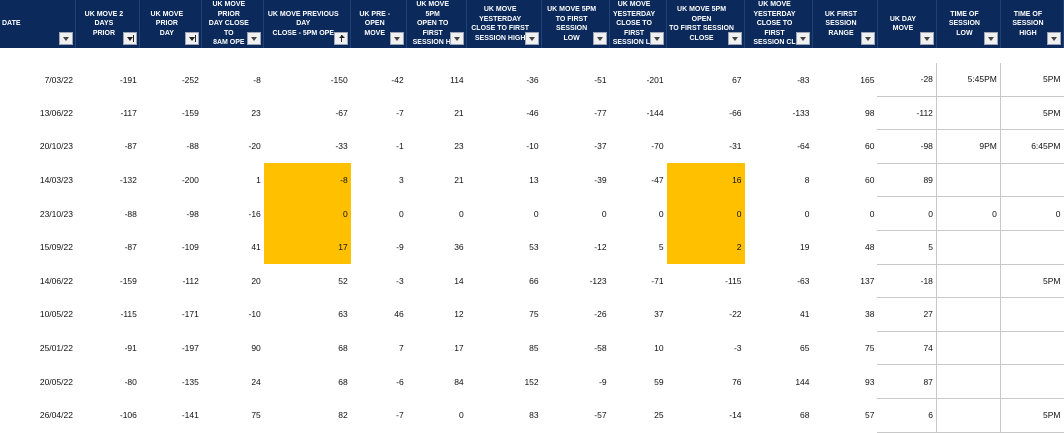 The height and width of the screenshot is (433, 1064). Describe the element at coordinates (735, 146) in the screenshot. I see `data-cell: -31` at that location.